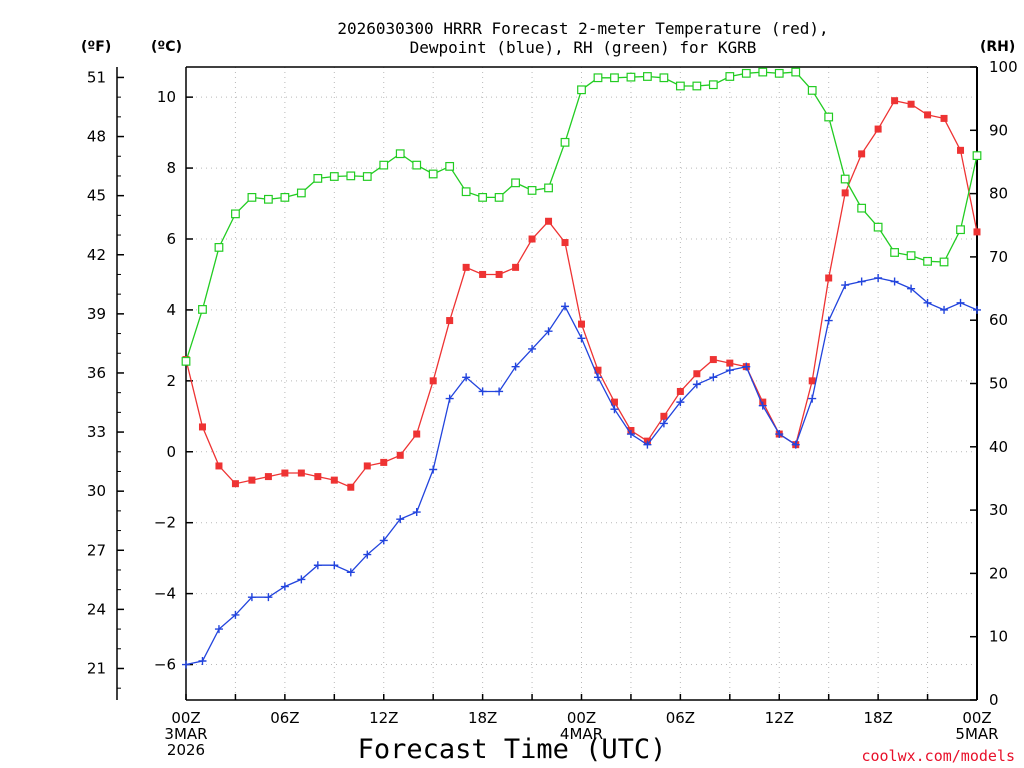  Describe the element at coordinates (96, 491) in the screenshot. I see `fahrenheit-tick-label: 30` at that location.